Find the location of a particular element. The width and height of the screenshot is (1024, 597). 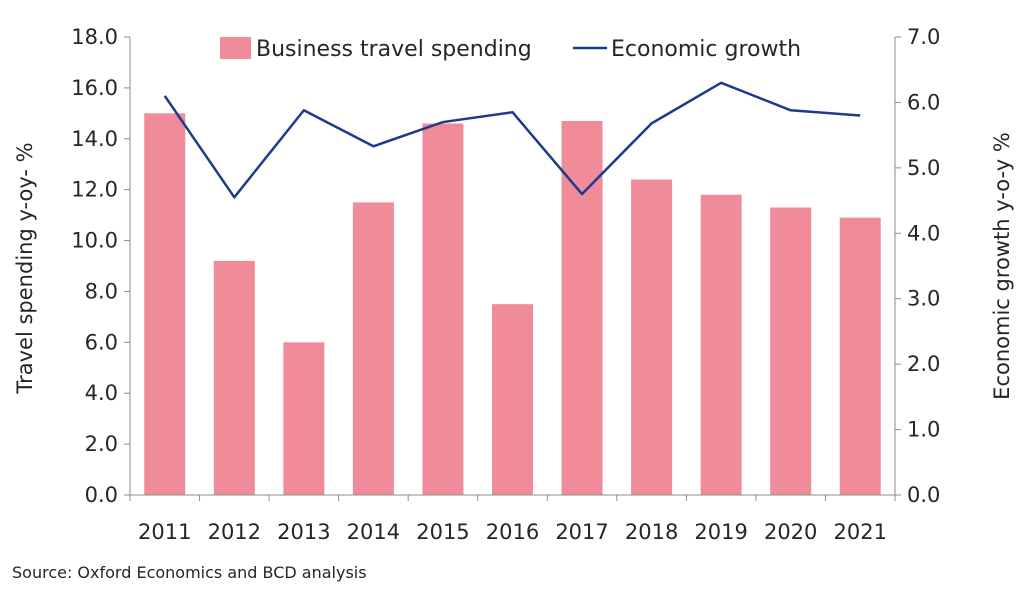

bar-2015 is located at coordinates (443, 309).